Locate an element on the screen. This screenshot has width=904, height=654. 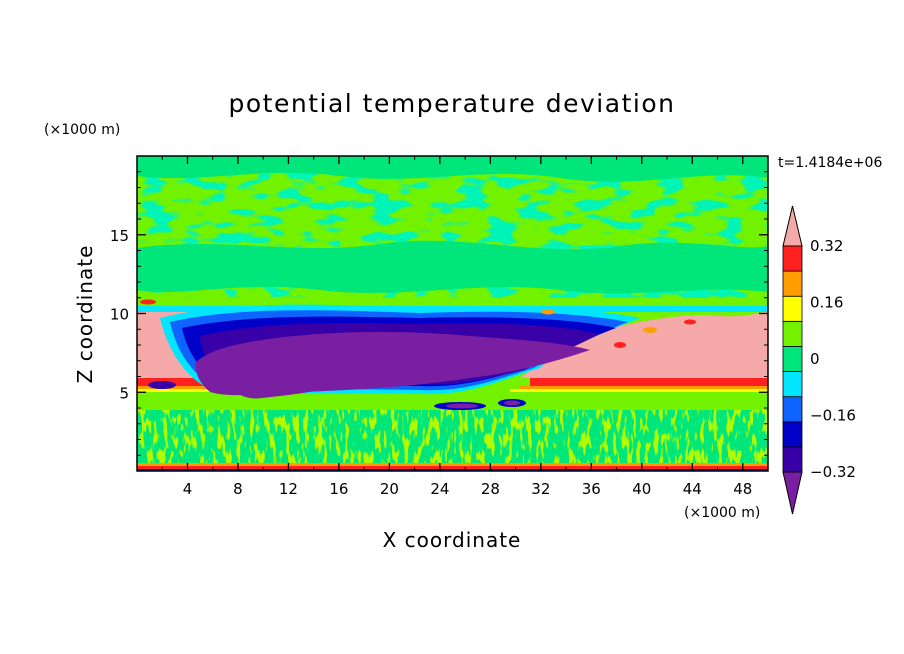
lower-streaks is located at coordinates (452, 437).